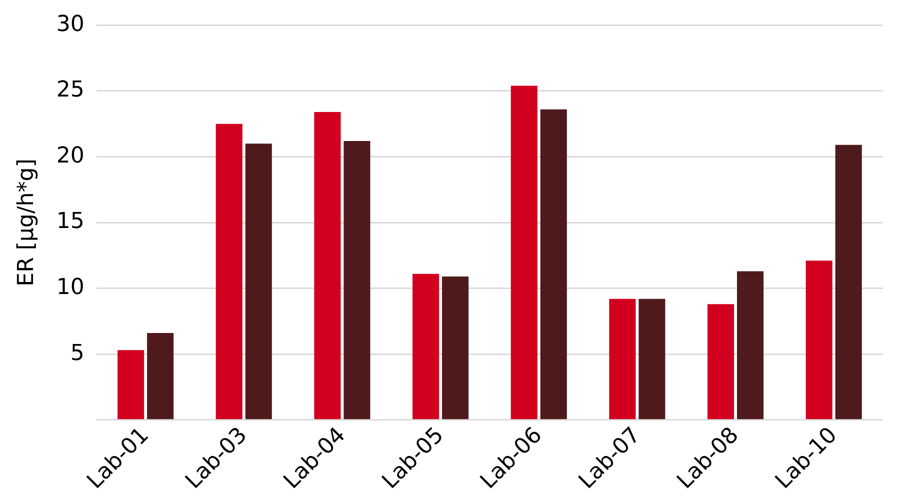 The width and height of the screenshot is (903, 503). I want to click on y-tick-label: 15, so click(70, 221).